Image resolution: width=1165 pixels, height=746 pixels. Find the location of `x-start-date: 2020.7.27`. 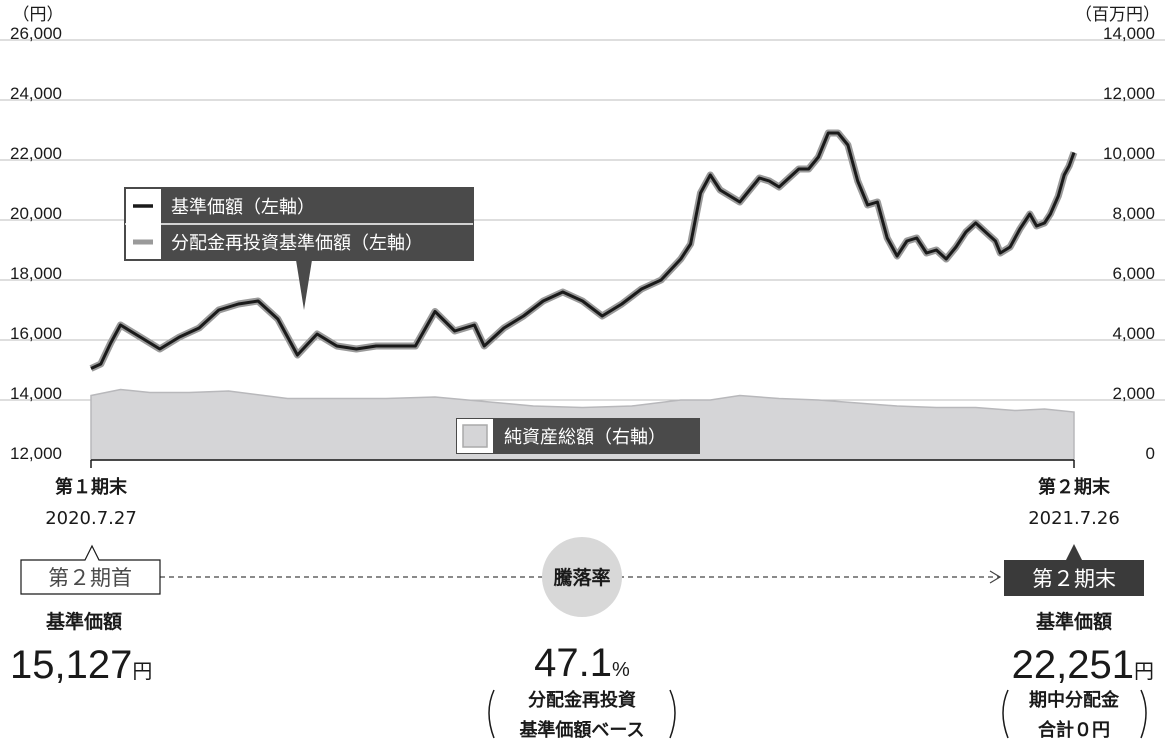

x-start-date: 2020.7.27 is located at coordinates (91, 518).